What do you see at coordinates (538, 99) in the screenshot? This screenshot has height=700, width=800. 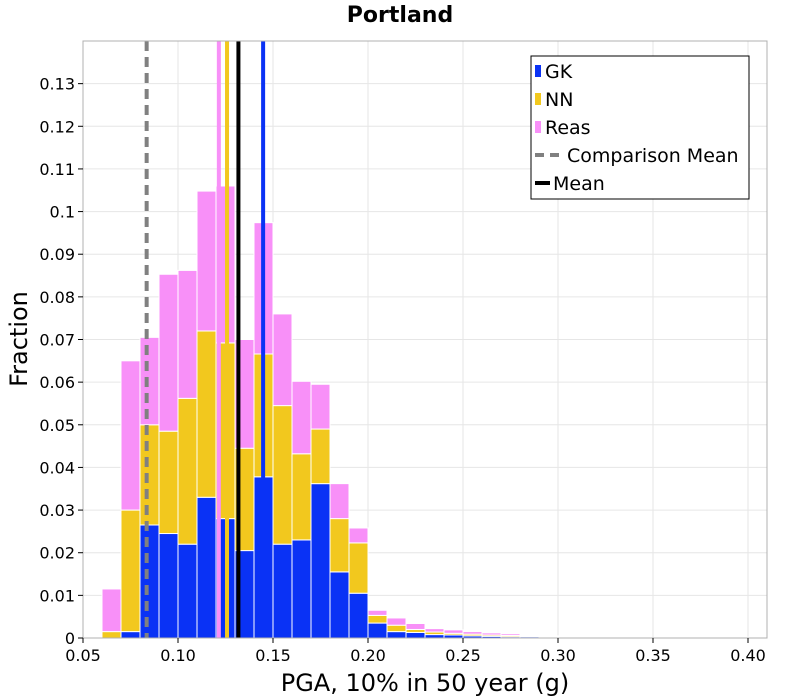 I see `legend-swatch-nn` at bounding box center [538, 99].